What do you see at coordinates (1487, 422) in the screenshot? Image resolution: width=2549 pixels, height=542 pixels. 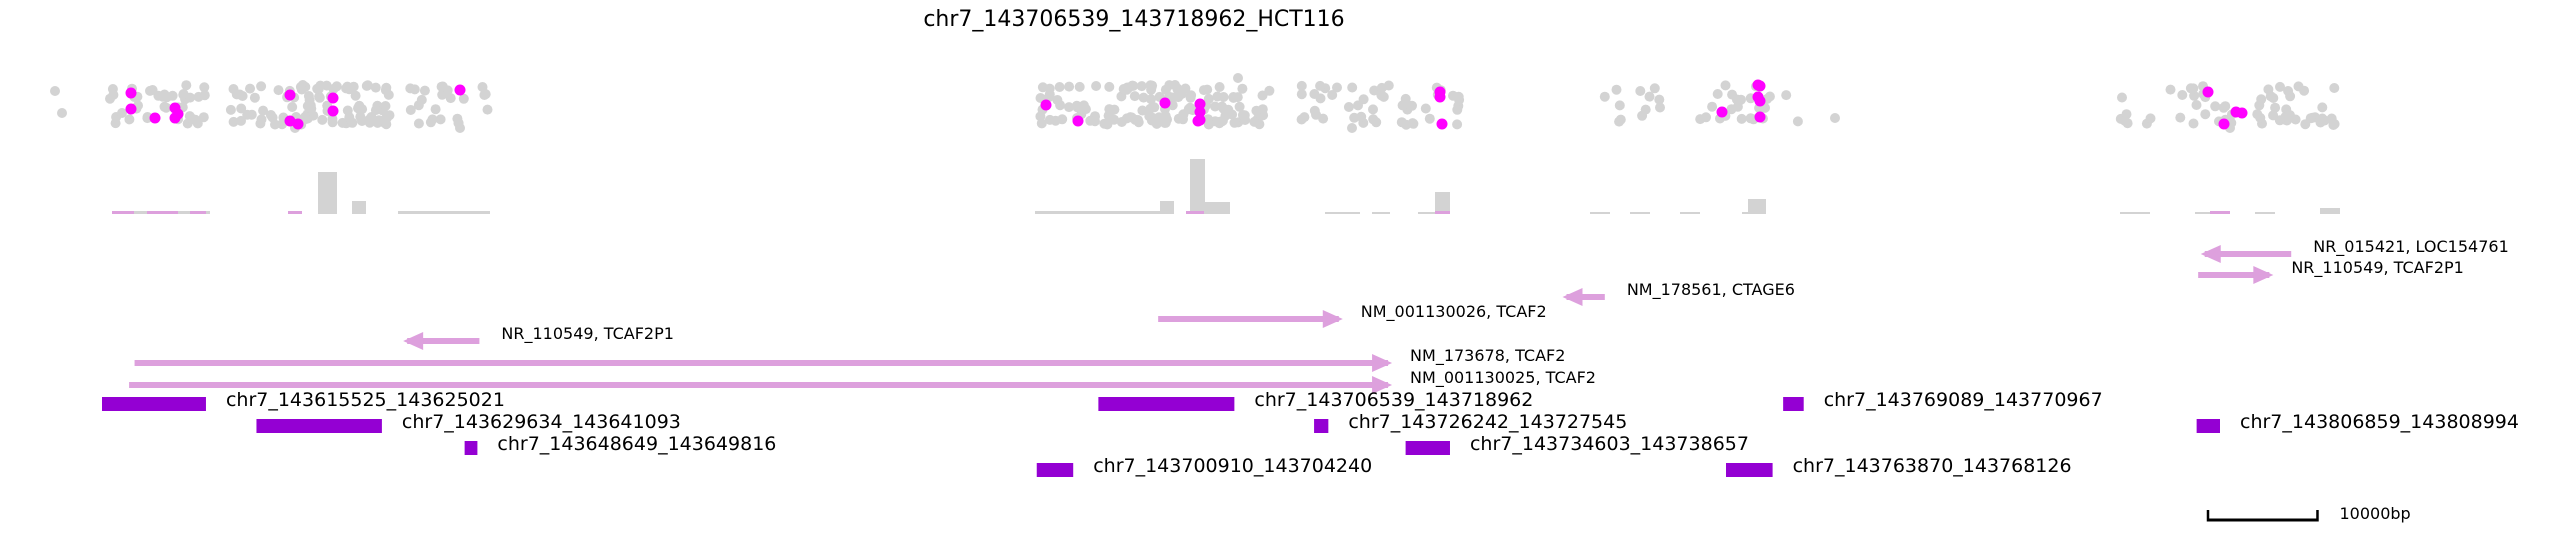 I see `region-label: chr7_143726242_143727545` at bounding box center [1487, 422].